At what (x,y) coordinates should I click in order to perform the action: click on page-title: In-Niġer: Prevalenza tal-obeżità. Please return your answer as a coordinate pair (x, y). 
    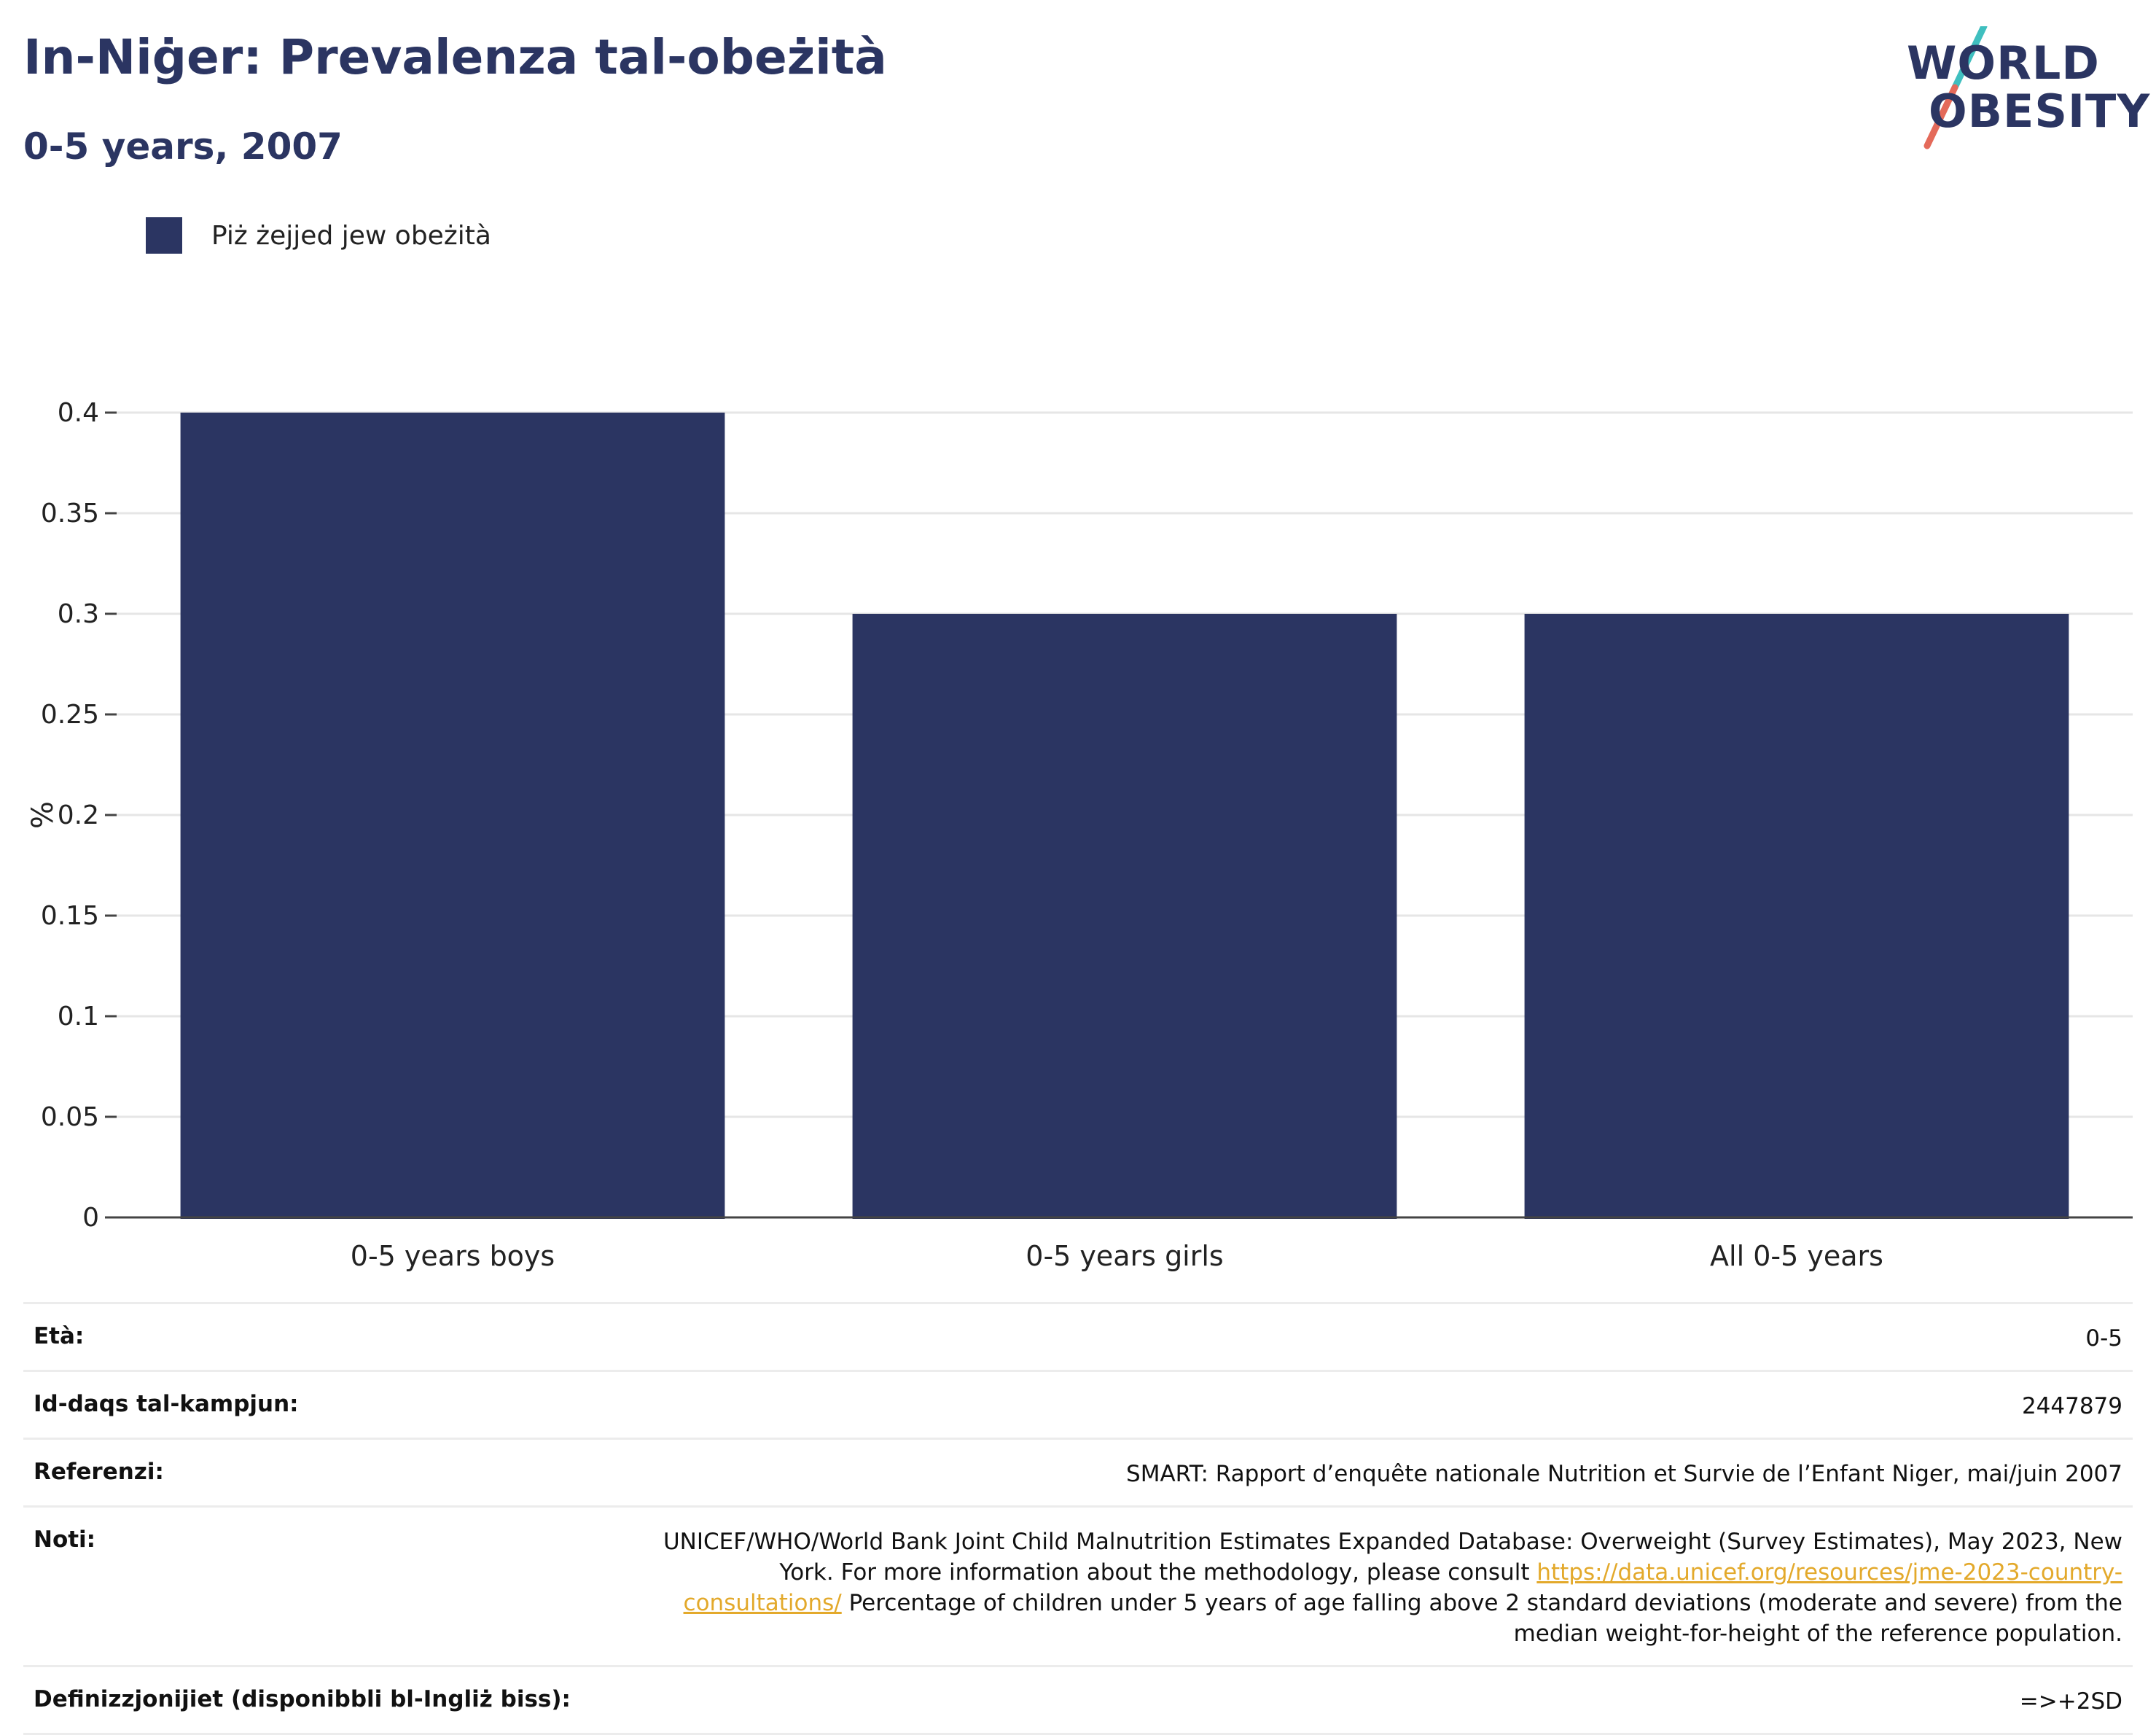
    Looking at the image, I should click on (455, 57).